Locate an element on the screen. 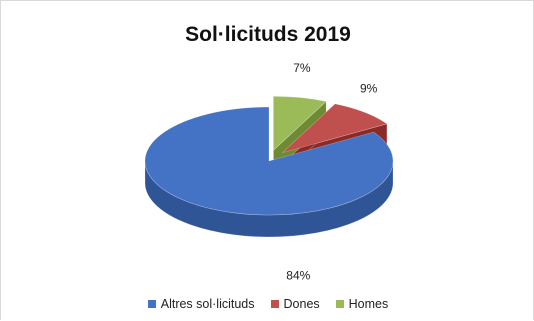 Image resolution: width=534 pixels, height=321 pixels. legend-item-homes: Homes is located at coordinates (362, 304).